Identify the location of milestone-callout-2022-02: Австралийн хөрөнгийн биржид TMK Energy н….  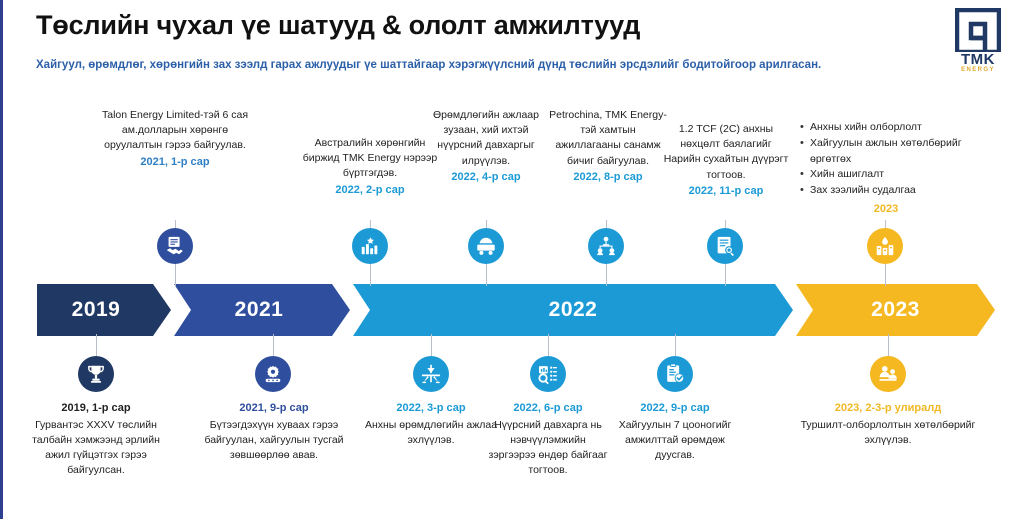
(370, 167).